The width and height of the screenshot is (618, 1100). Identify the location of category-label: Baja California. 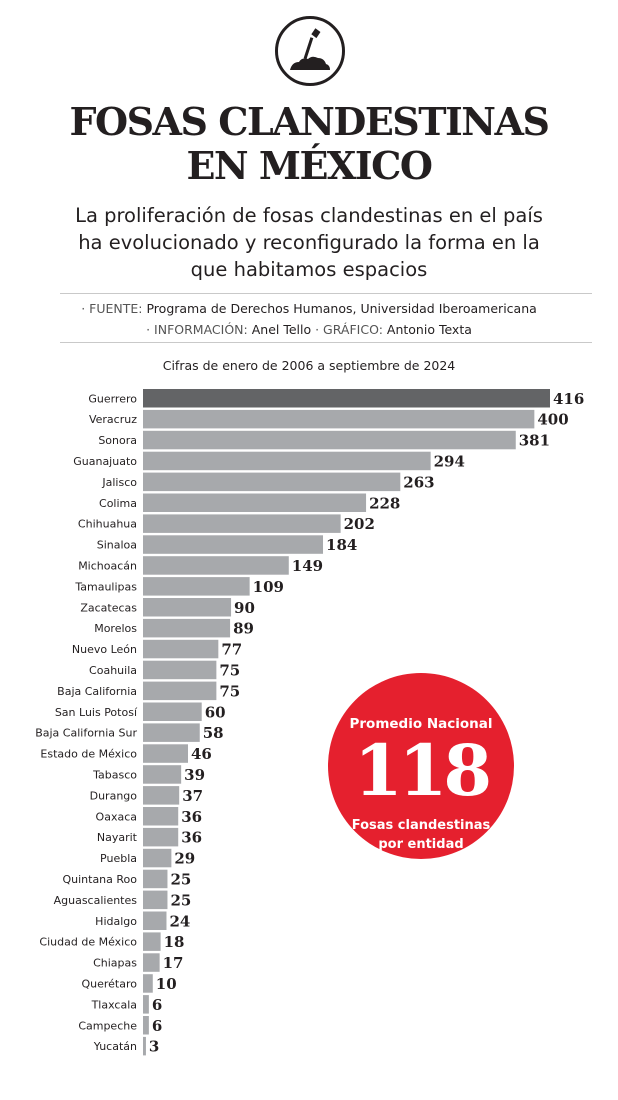
(97, 691).